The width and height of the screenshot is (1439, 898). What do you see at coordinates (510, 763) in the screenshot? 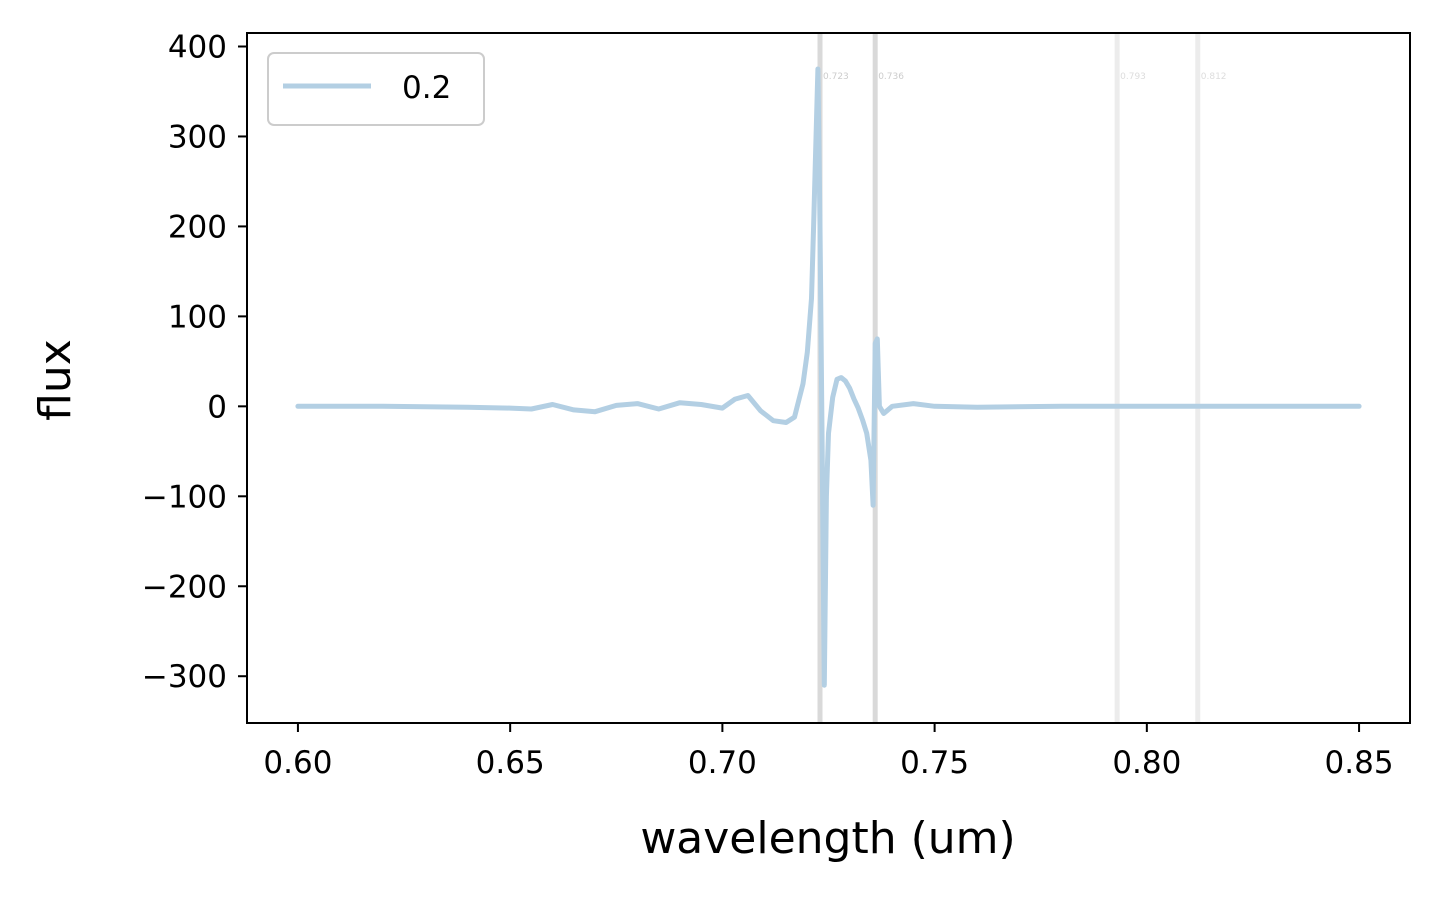
I see `x-tick-label: 0.65` at bounding box center [510, 763].